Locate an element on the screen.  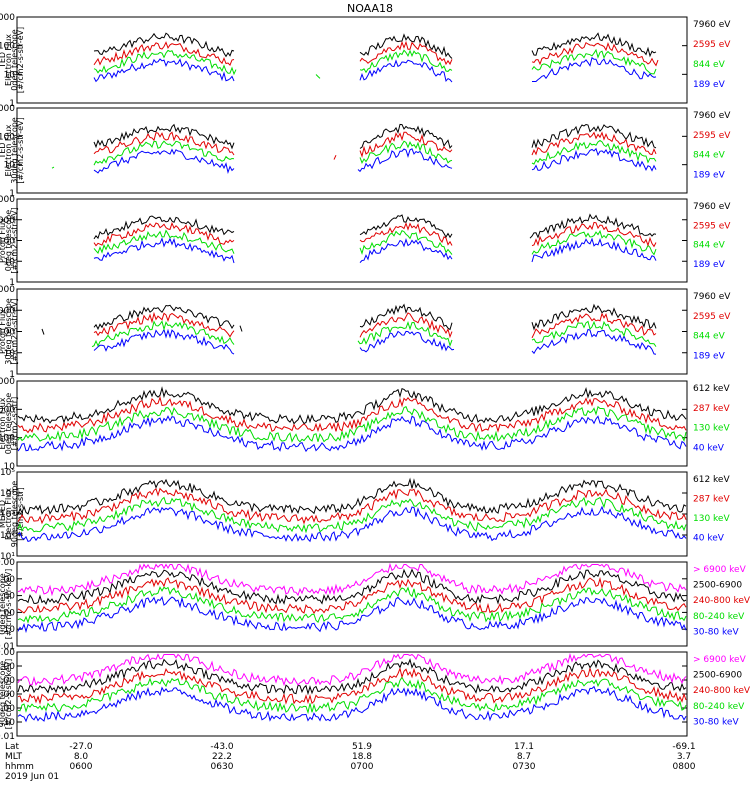
ytick-label: 10⁴ is located at coordinates (7, 494).